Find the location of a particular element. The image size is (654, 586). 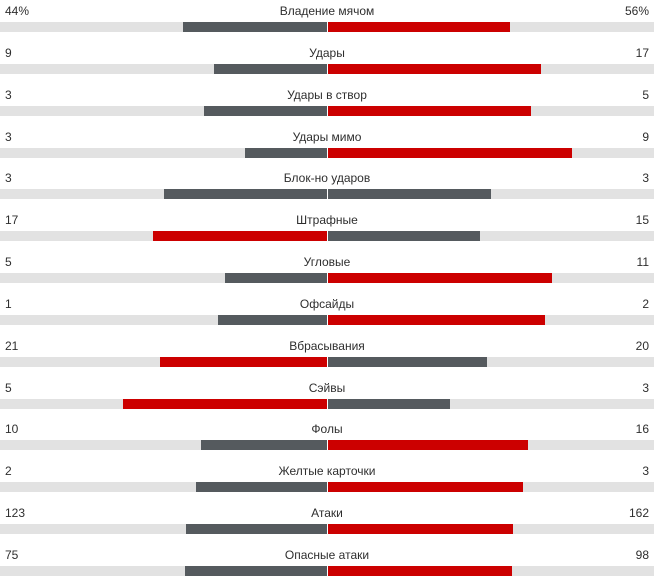

right-value: 98 is located at coordinates (642, 554).